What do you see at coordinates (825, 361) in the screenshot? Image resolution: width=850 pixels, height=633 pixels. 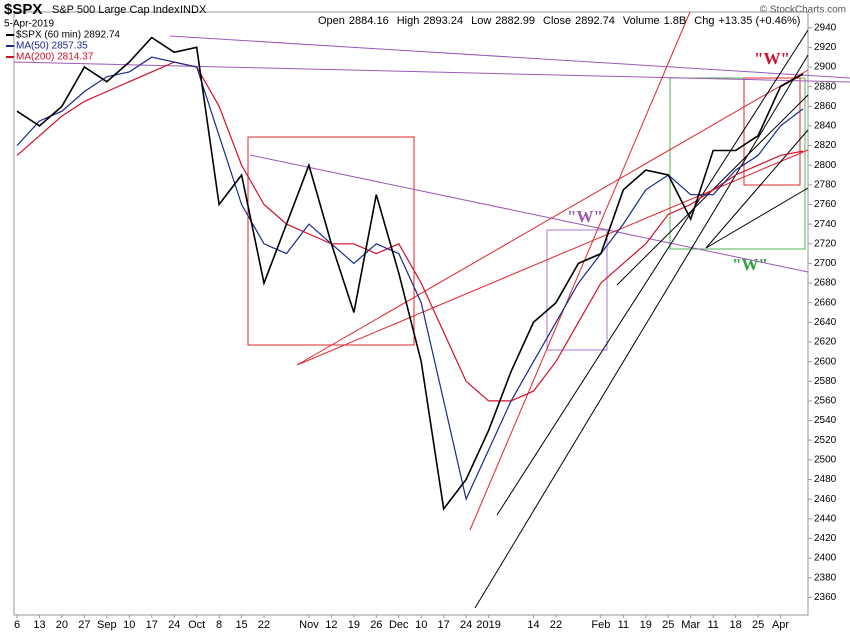 I see `y-tick-label: 2600` at bounding box center [825, 361].